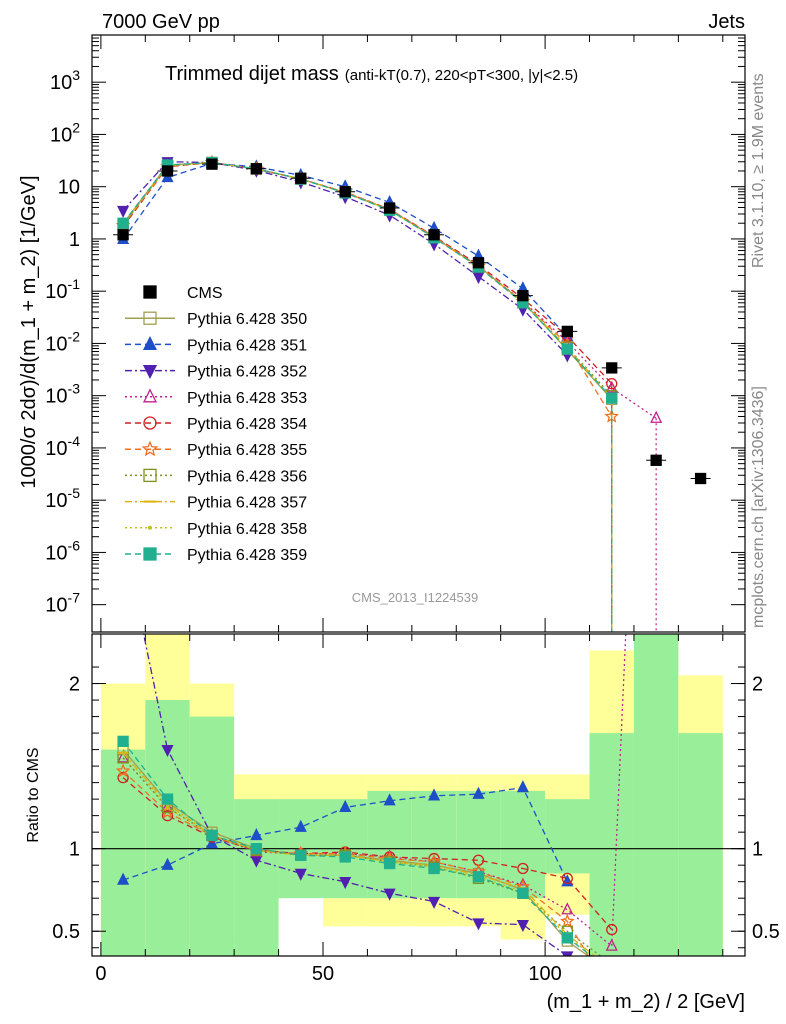 Image resolution: width=786 pixels, height=1024 pixels. Describe the element at coordinates (758, 170) in the screenshot. I see `rivet-label: Rivet 3.1.10, ≥ 1.9M events` at that location.